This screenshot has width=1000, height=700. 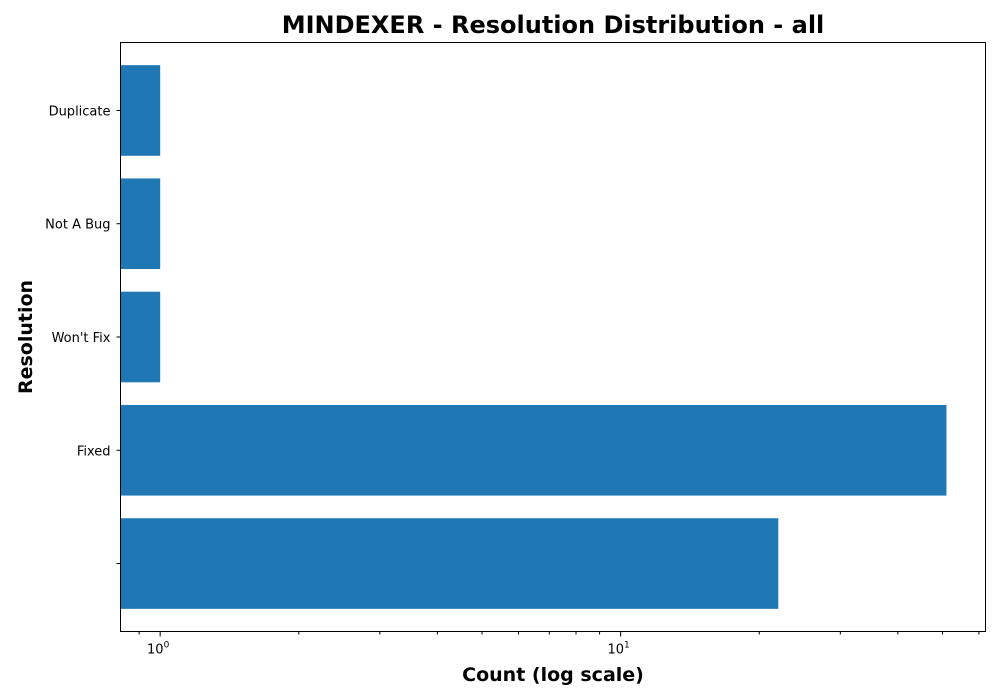 What do you see at coordinates (77, 225) in the screenshot?
I see `y-tick-label-3: Not A Bug` at bounding box center [77, 225].